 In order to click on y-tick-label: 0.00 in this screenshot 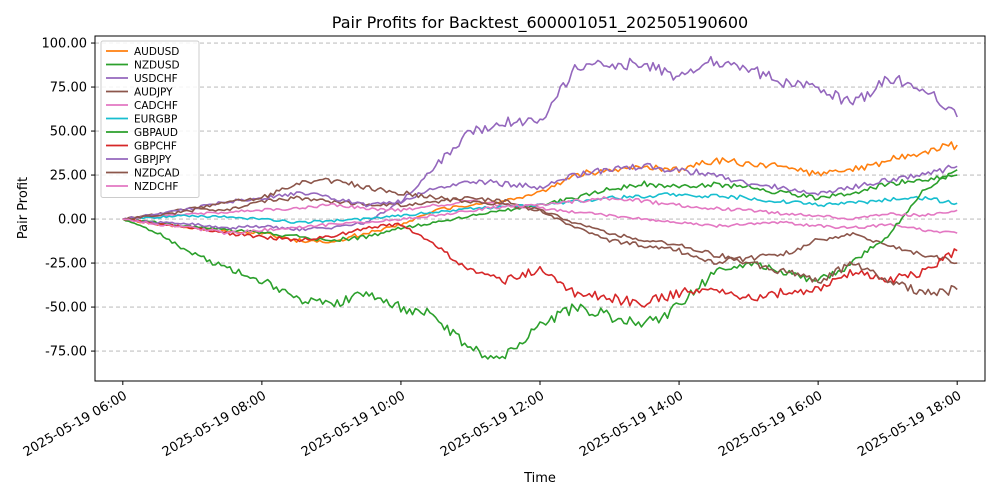, I will do `click(72, 220)`.